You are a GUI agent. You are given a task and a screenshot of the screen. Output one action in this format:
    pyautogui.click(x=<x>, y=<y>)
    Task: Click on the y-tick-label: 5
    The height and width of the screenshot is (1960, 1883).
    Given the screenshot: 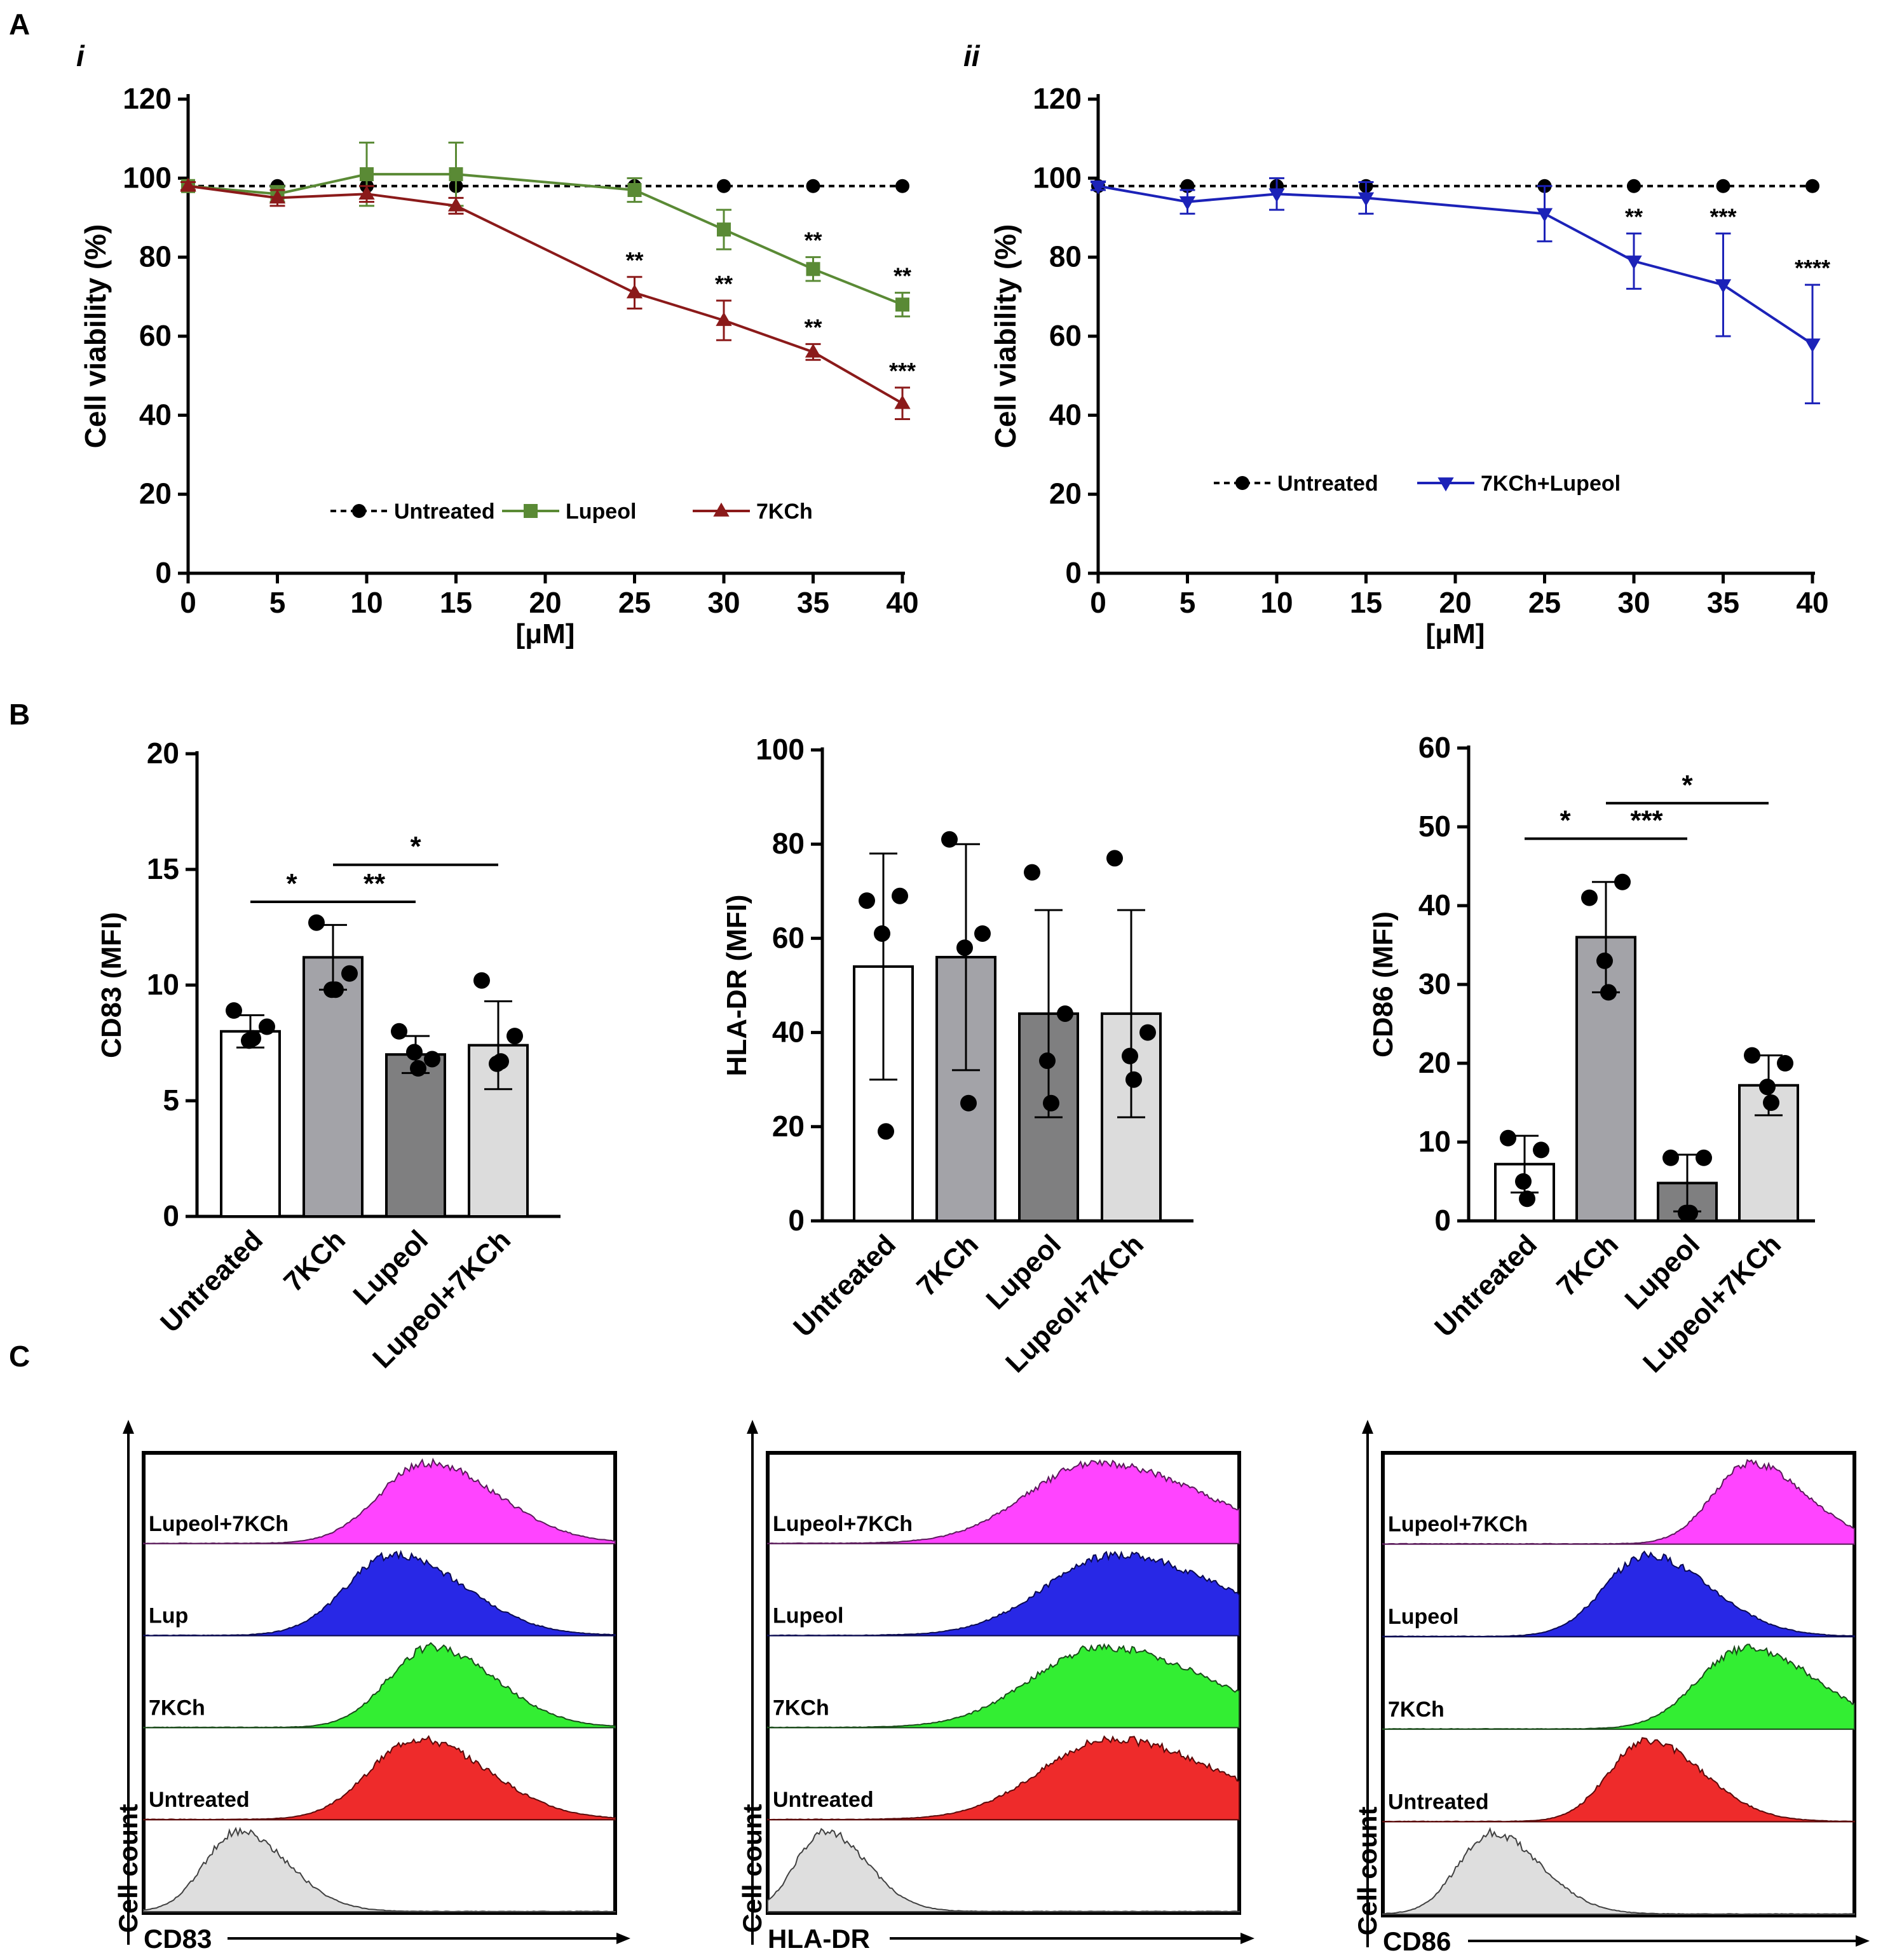 What is the action you would take?
    pyautogui.click(x=171, y=1100)
    